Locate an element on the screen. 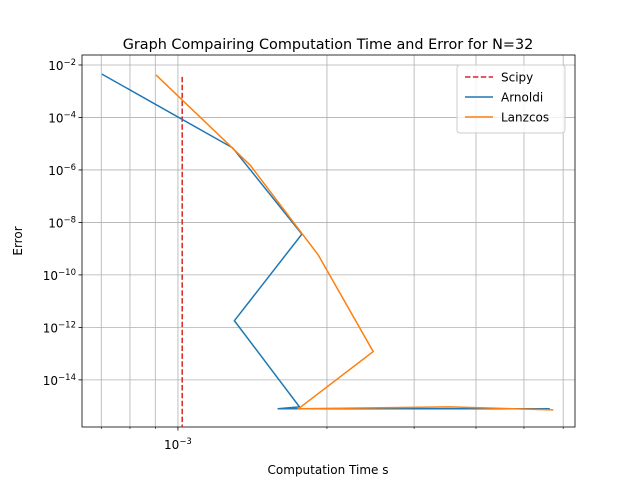 This screenshot has width=640, height=480. y-tick-label: 10⁻¹⁴ is located at coordinates (59, 380).